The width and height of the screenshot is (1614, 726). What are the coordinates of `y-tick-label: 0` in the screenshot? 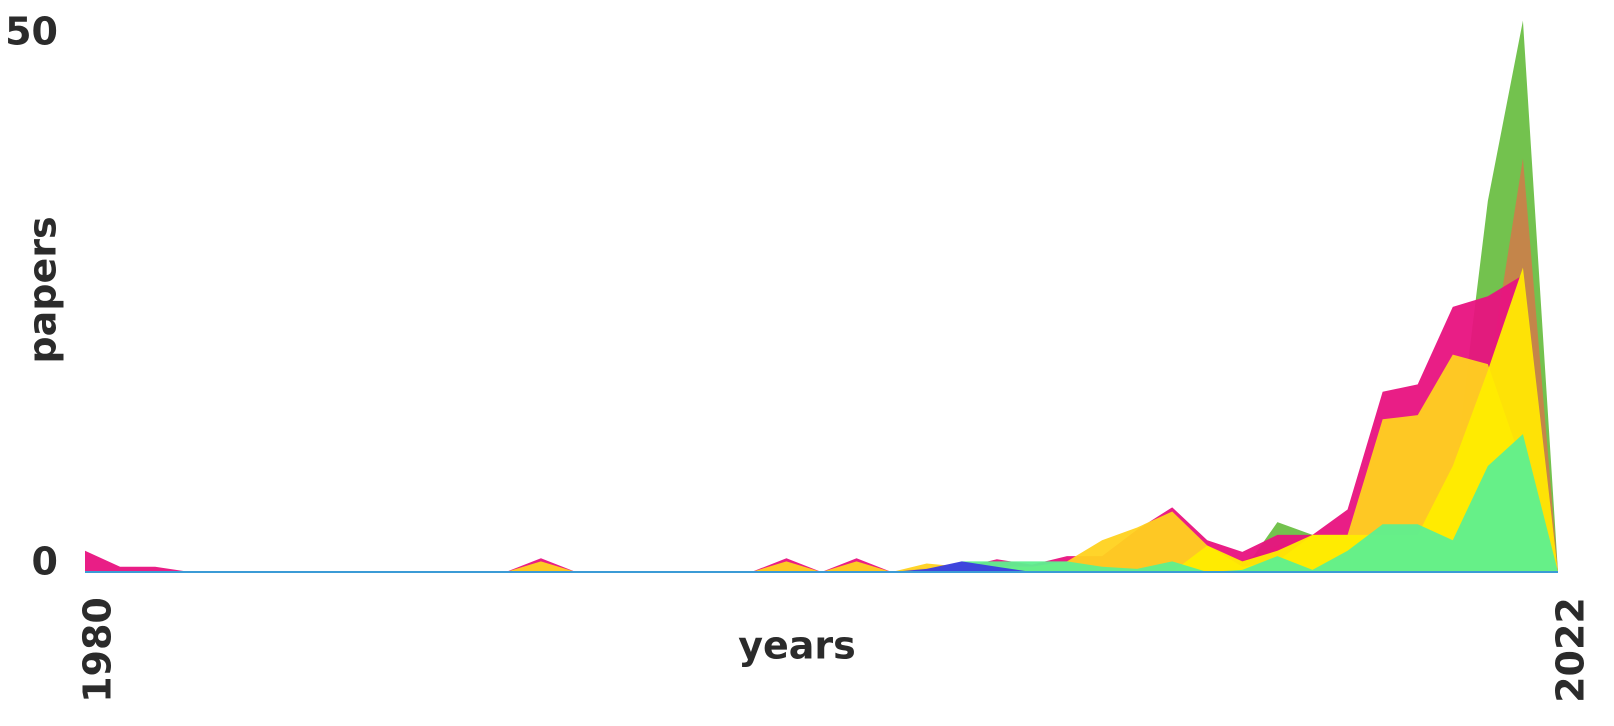 It's located at (45, 562).